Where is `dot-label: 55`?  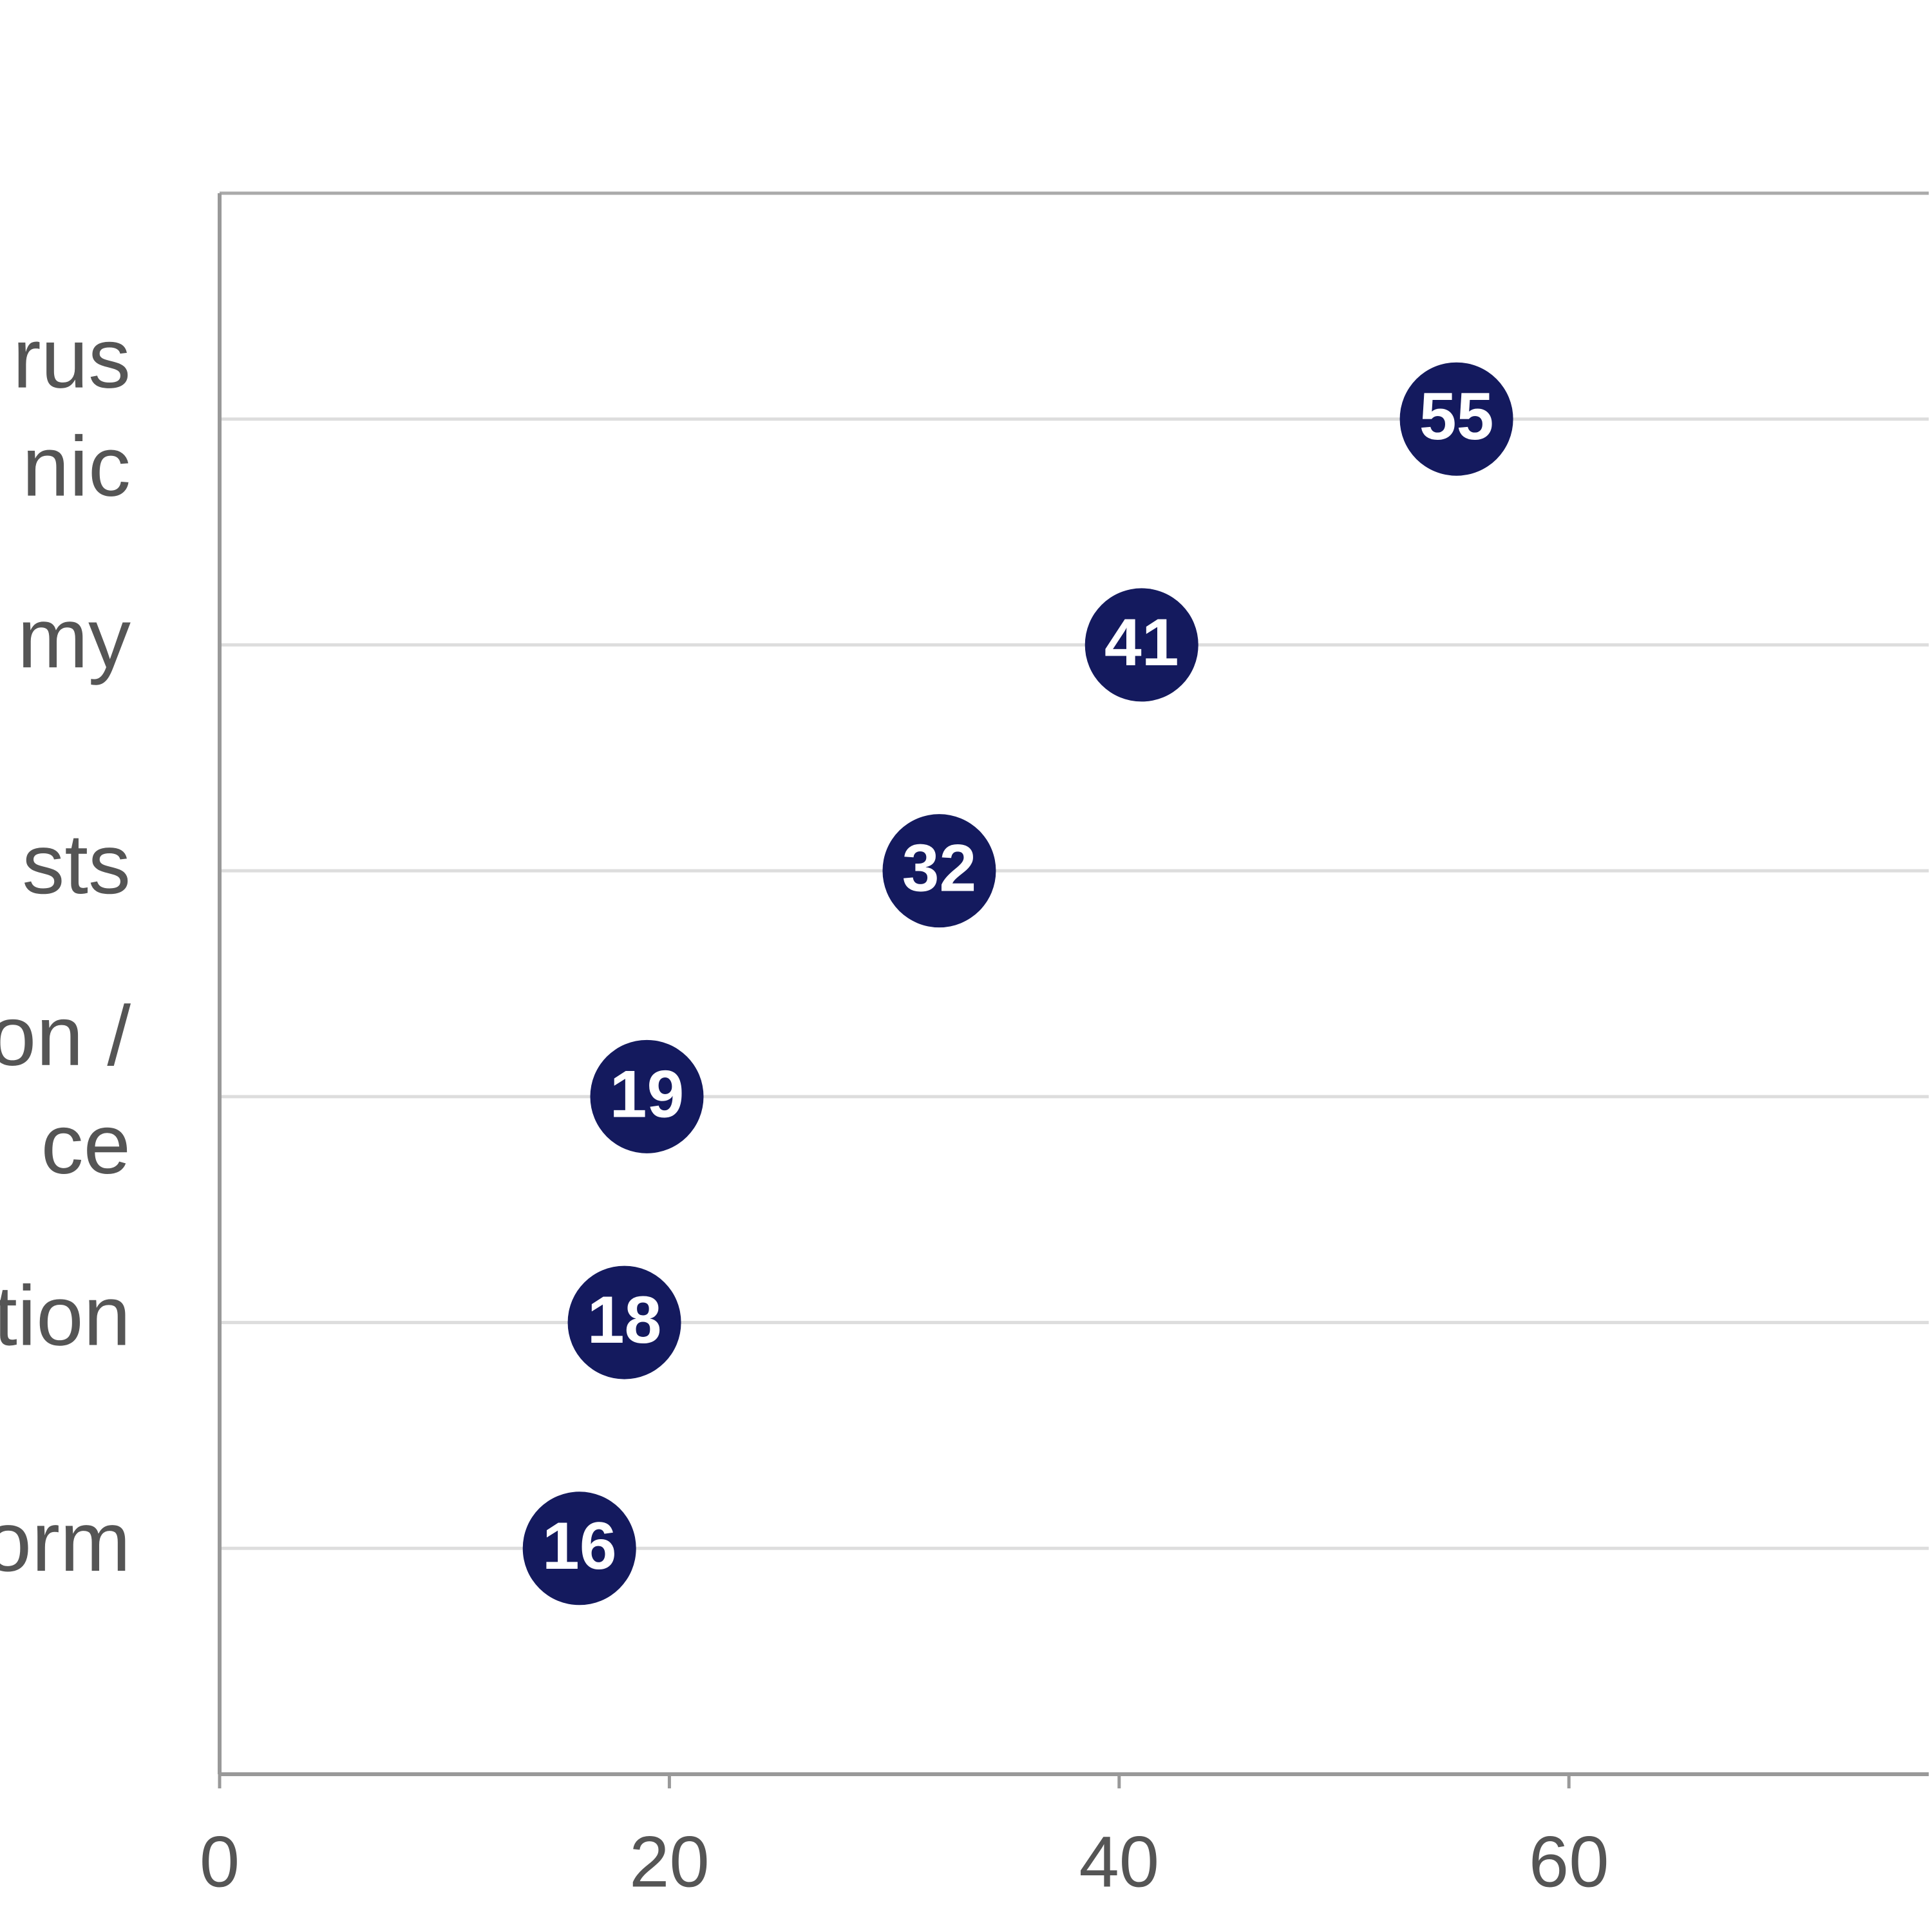 dot-label: 55 is located at coordinates (1457, 416).